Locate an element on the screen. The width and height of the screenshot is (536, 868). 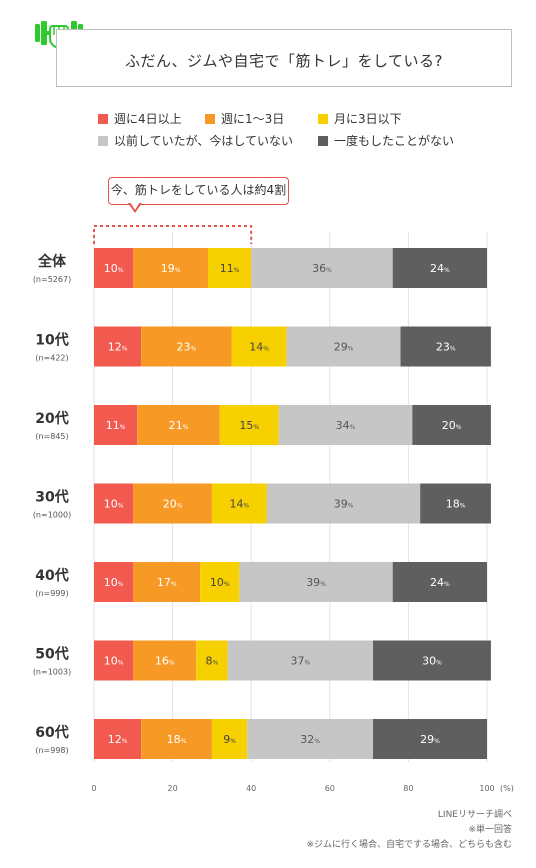
category-label: 10代 is located at coordinates (51, 340).